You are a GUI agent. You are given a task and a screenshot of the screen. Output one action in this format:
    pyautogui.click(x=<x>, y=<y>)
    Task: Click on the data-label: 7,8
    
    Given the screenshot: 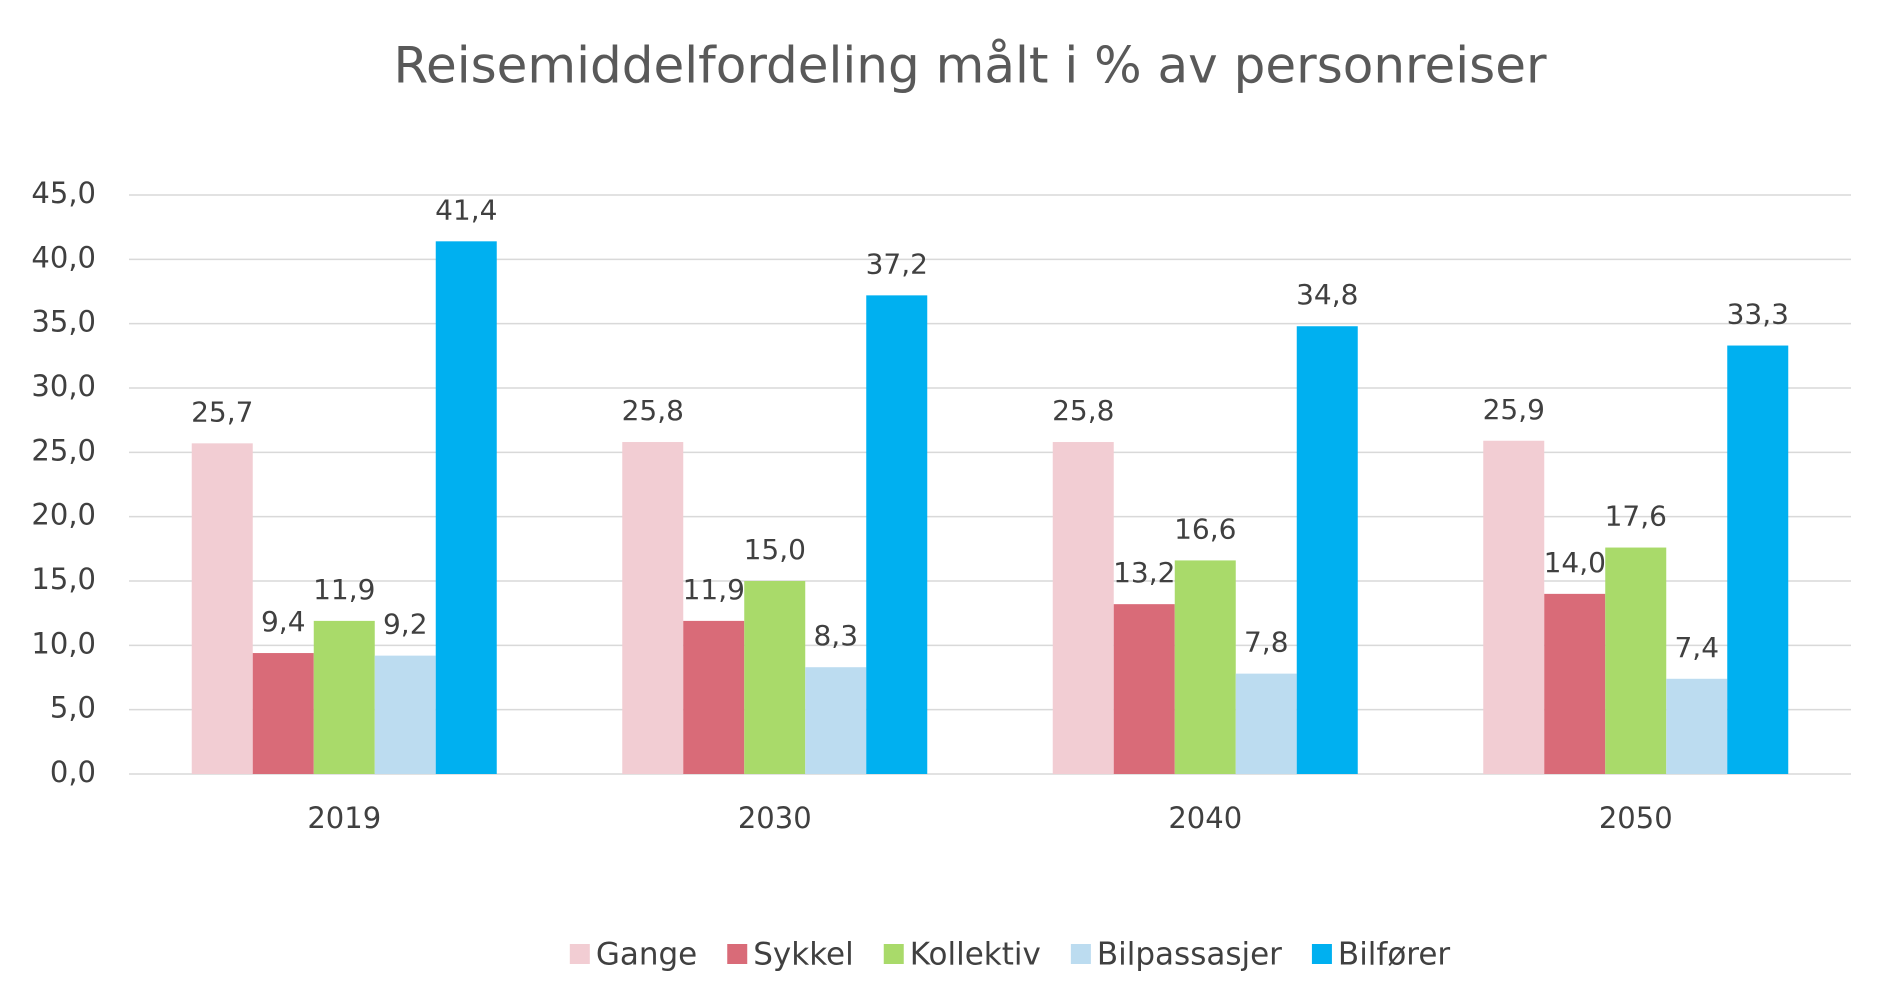 What is the action you would take?
    pyautogui.click(x=1266, y=642)
    